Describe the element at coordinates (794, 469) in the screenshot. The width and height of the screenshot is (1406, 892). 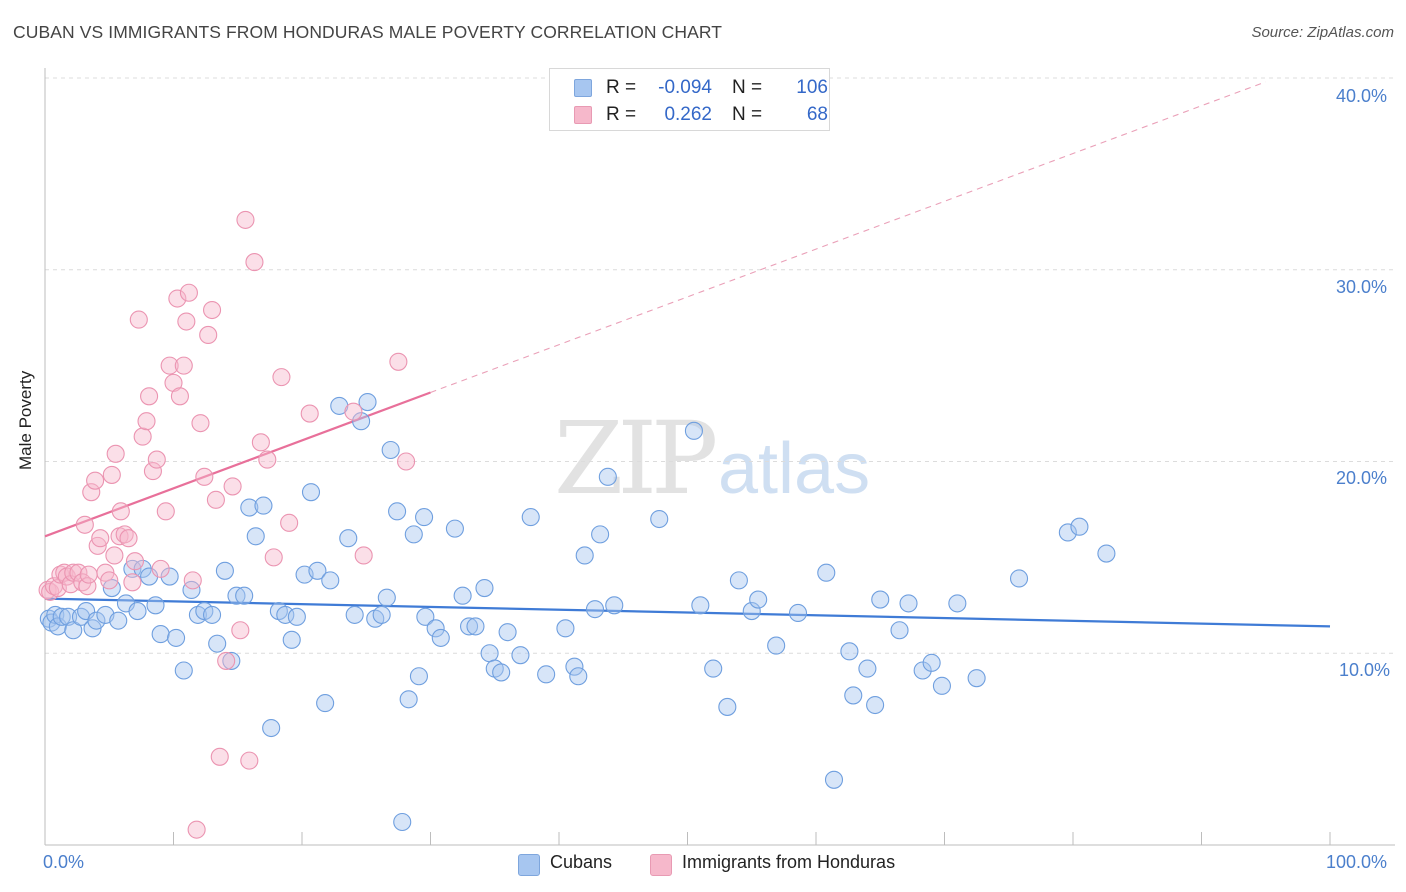
I see `watermark-atlas: atlas` at that location.